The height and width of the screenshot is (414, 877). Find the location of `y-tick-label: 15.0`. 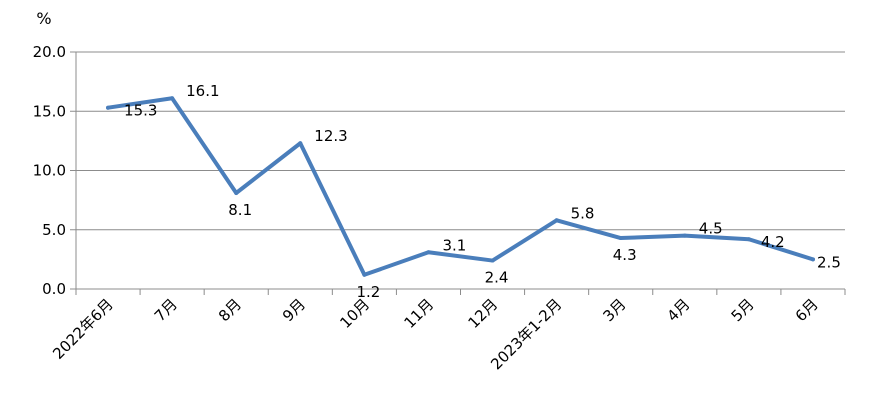

y-tick-label: 15.0 is located at coordinates (49, 111).